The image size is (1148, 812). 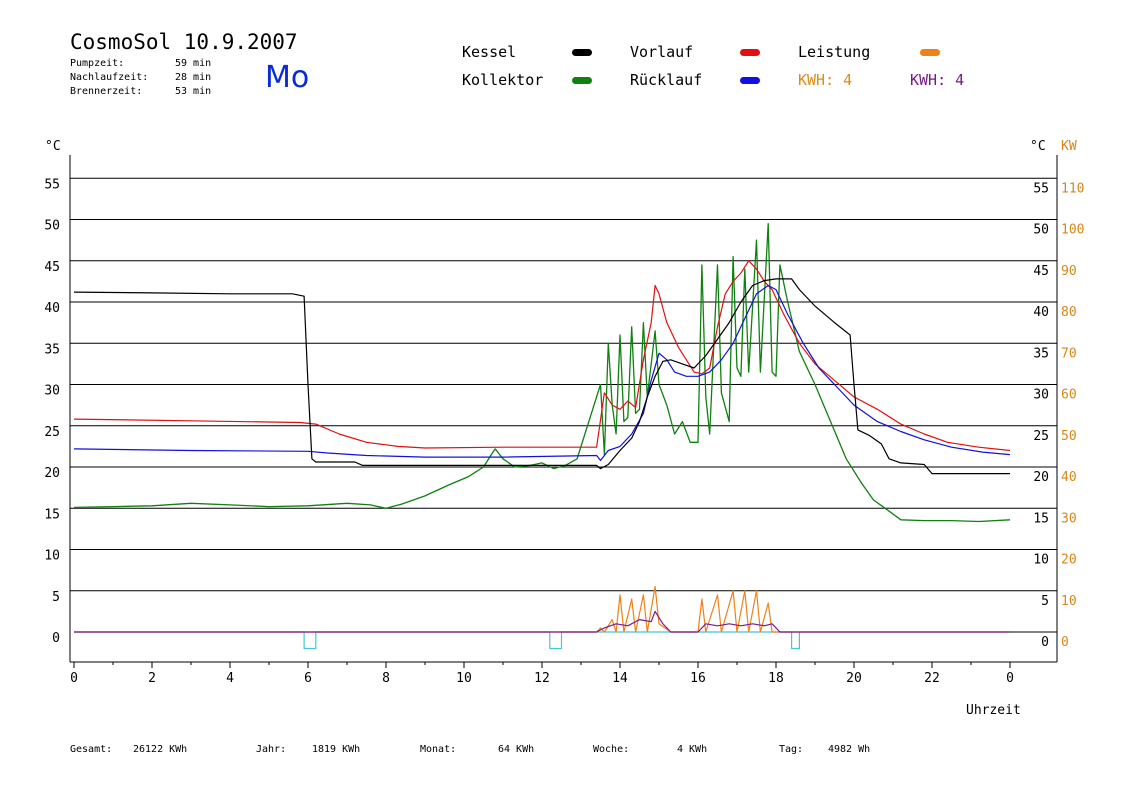 What do you see at coordinates (662, 52) in the screenshot?
I see `legend-vorlauf-label: Vorlauf` at bounding box center [662, 52].